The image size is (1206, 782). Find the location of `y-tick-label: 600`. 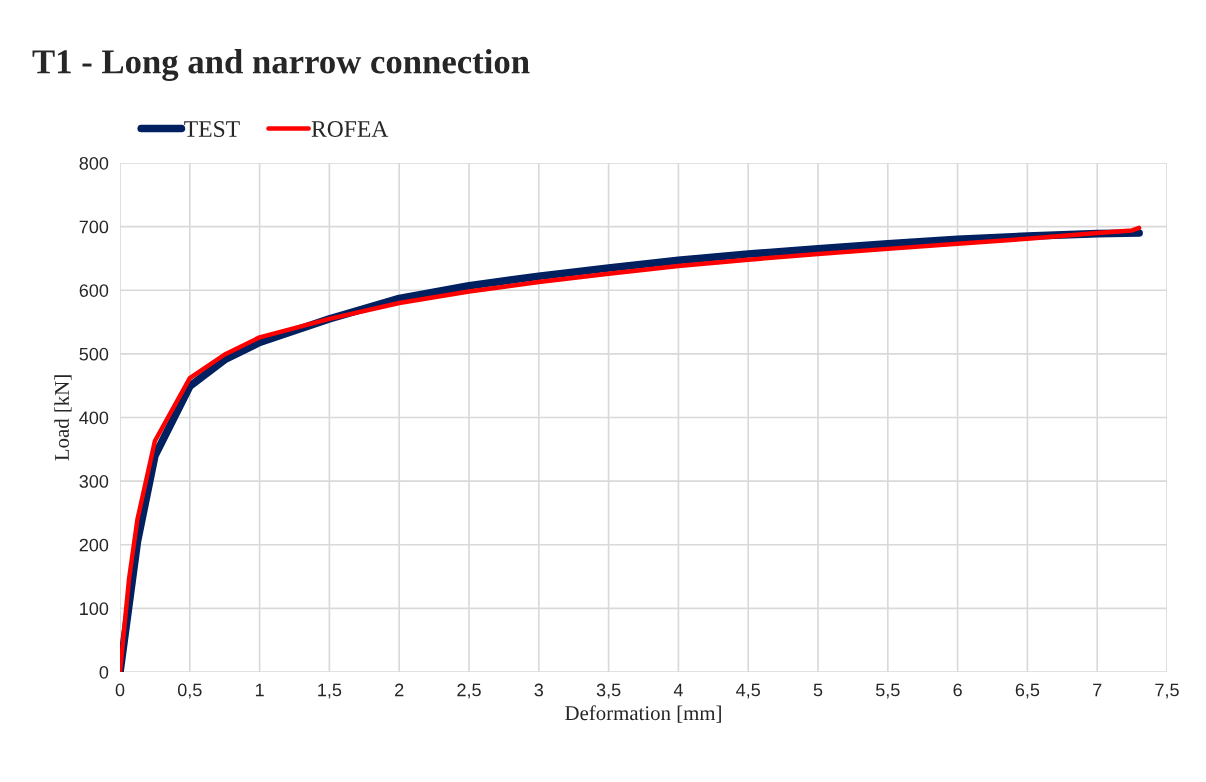

y-tick-label: 600 is located at coordinates (94, 290).